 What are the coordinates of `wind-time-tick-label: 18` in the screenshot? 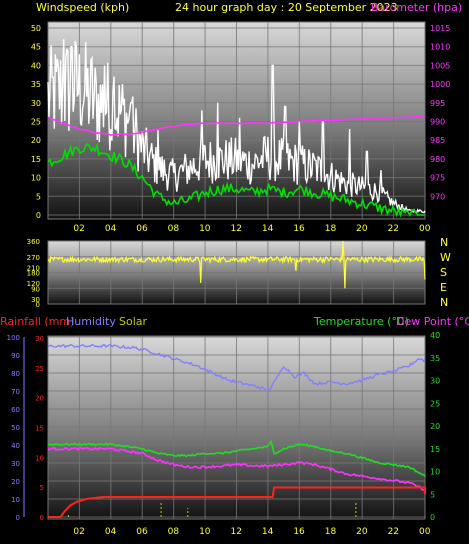 It's located at (331, 229).